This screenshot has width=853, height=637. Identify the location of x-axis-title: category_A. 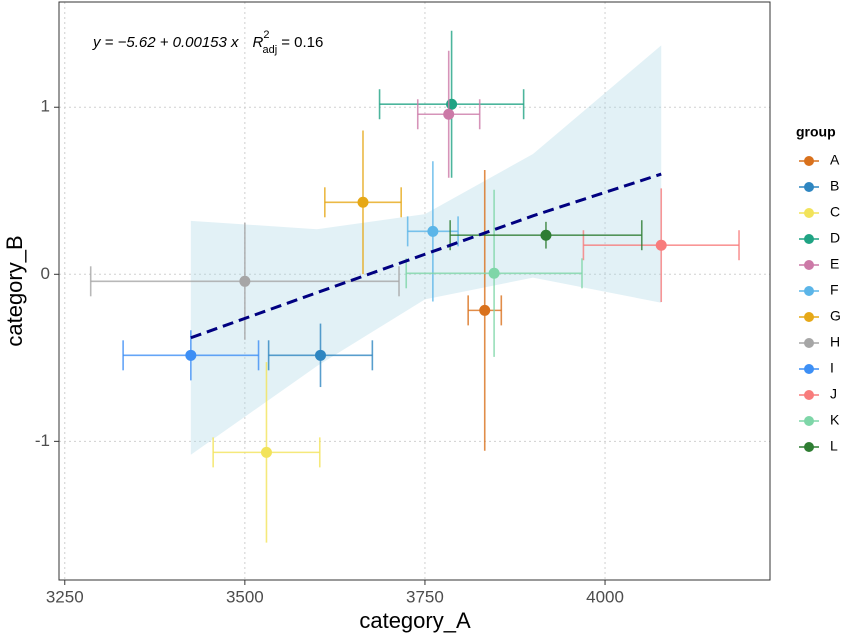
(415, 620).